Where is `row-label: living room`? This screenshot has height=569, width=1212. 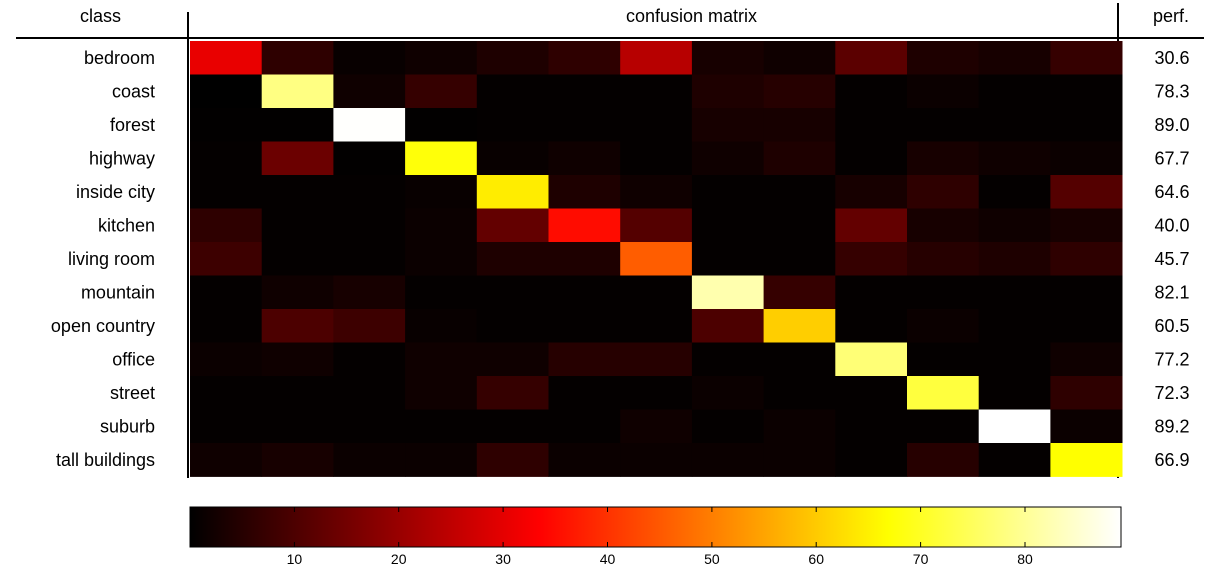
row-label: living room is located at coordinates (111, 259).